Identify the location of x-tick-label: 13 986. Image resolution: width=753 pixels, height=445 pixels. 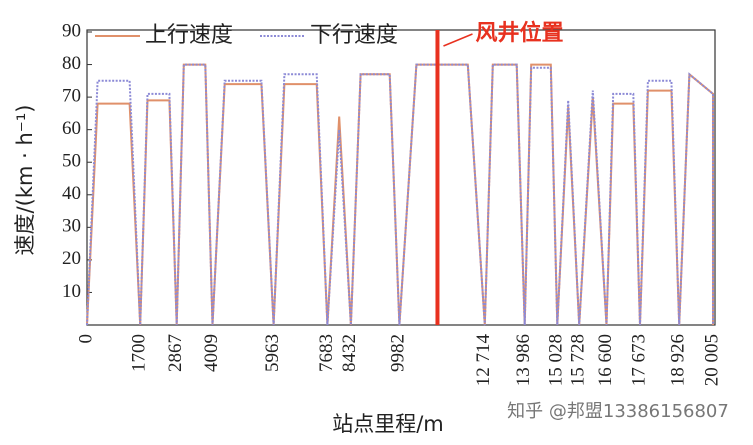
(523, 360).